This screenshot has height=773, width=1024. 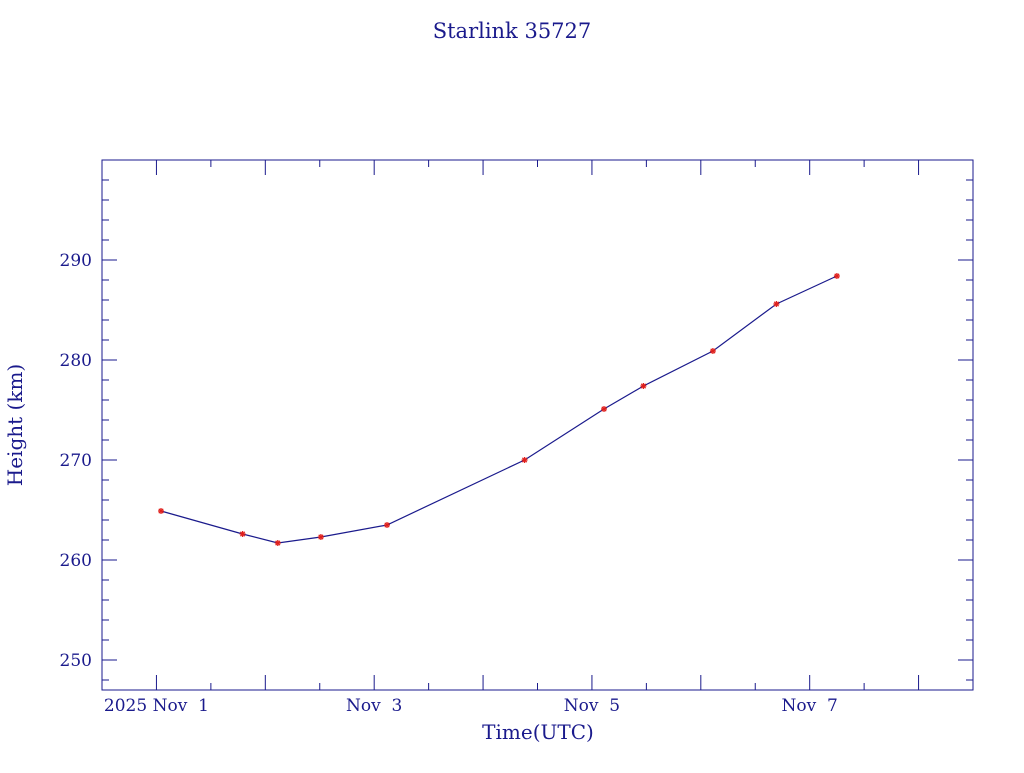 I want to click on y-tick-label: 270, so click(x=76, y=461).